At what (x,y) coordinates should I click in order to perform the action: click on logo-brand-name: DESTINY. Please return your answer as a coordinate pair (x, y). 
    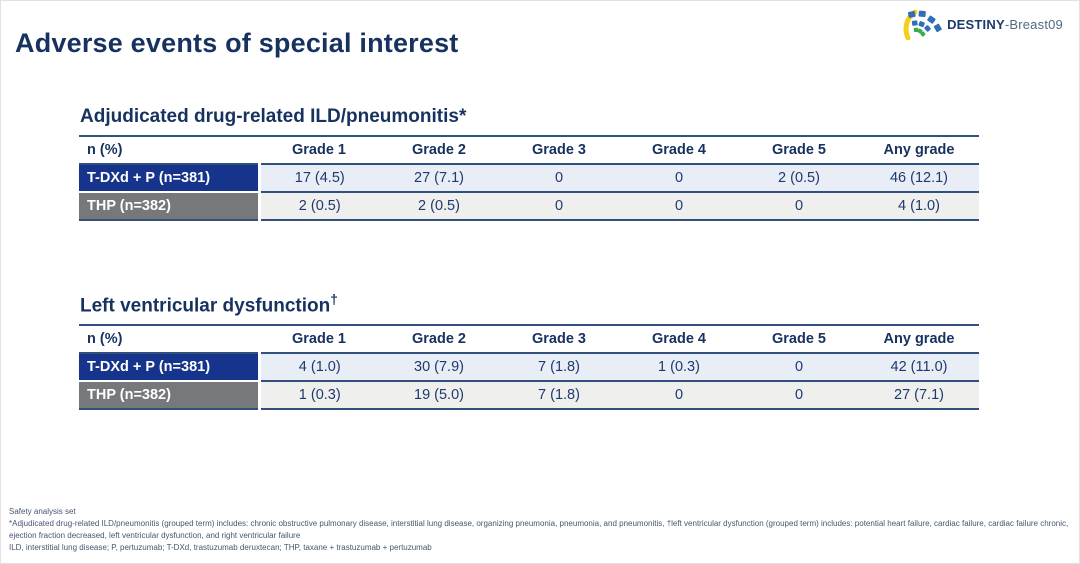
    Looking at the image, I should click on (976, 24).